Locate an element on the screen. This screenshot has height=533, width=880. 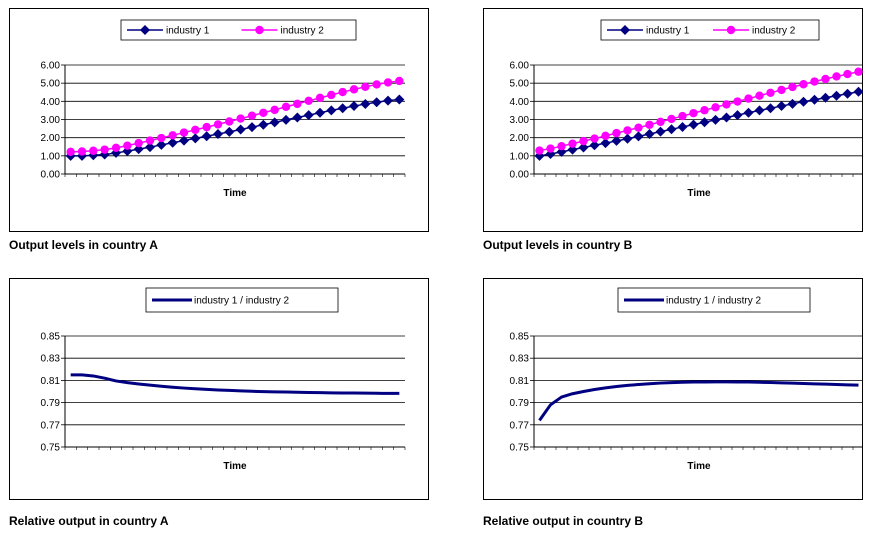
caption-country-b-output: Output levels in country B is located at coordinates (558, 245).